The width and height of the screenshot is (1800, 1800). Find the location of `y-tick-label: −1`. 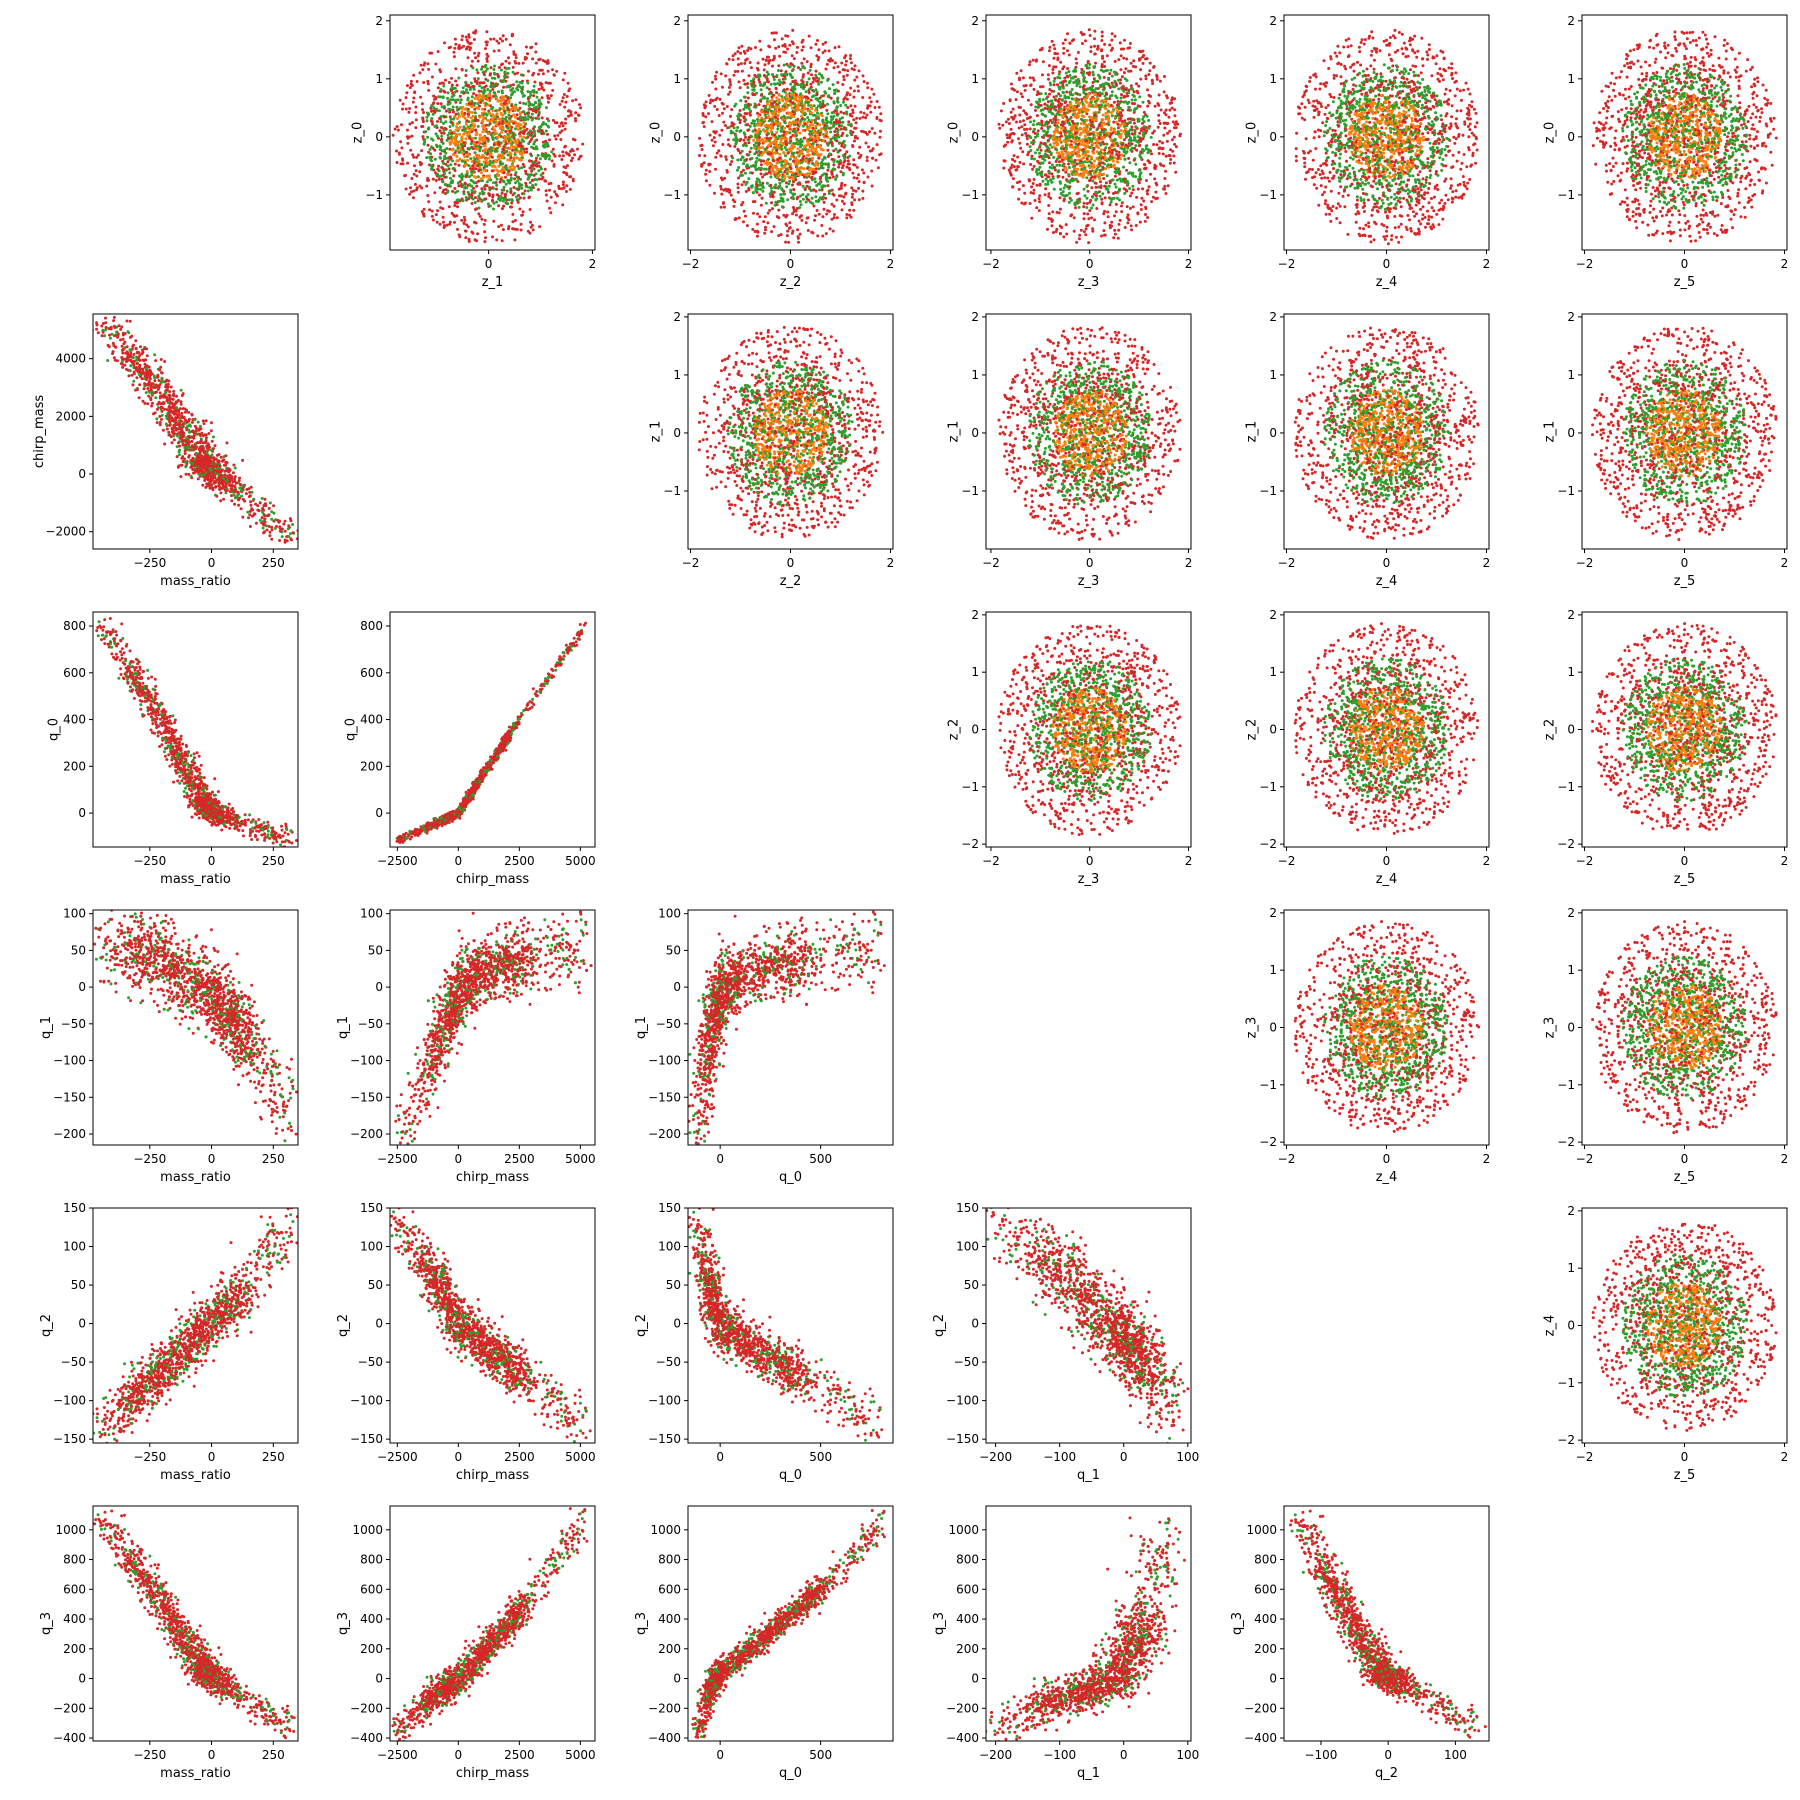

y-tick-label: −1 is located at coordinates (374, 195).